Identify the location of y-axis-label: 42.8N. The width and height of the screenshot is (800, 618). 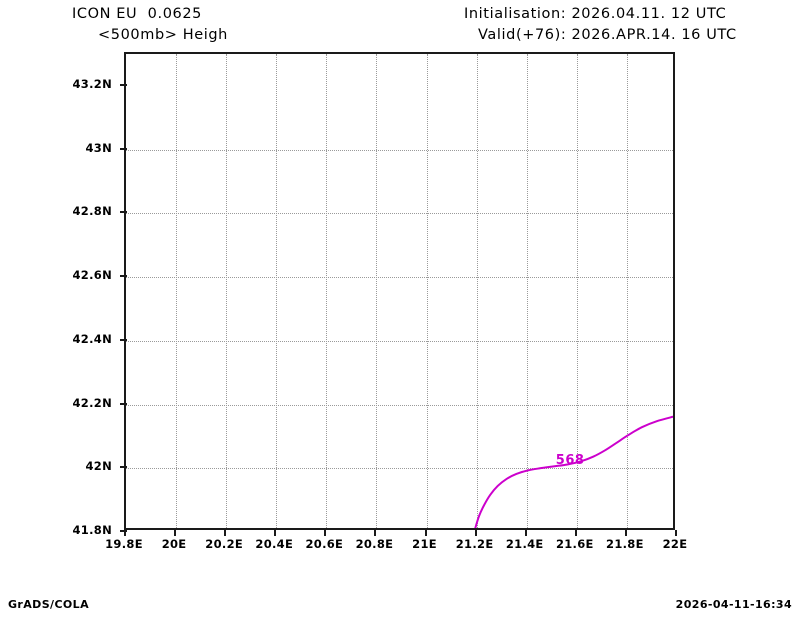
(92, 211).